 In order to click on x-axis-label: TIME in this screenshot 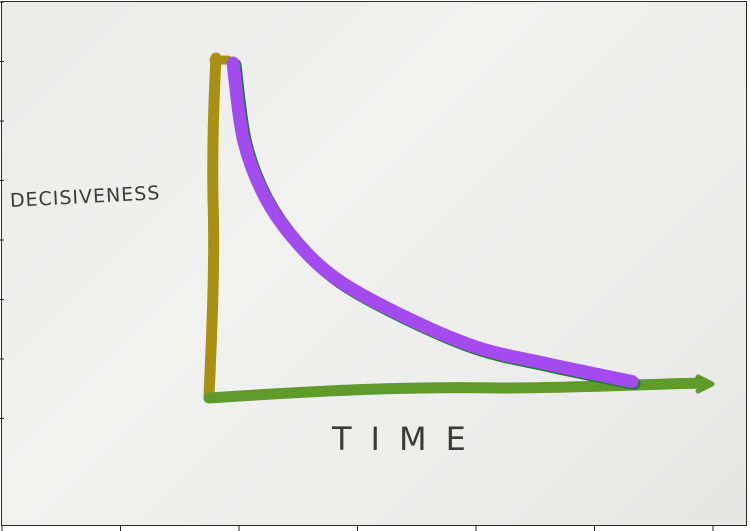, I will do `click(408, 439)`.